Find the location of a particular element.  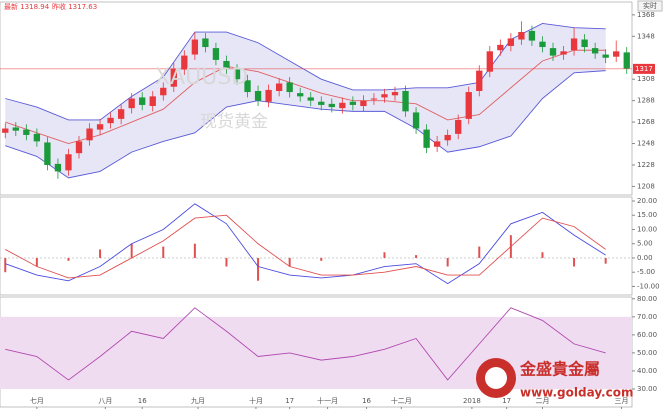

y-tick-label: 1228 is located at coordinates (646, 165).